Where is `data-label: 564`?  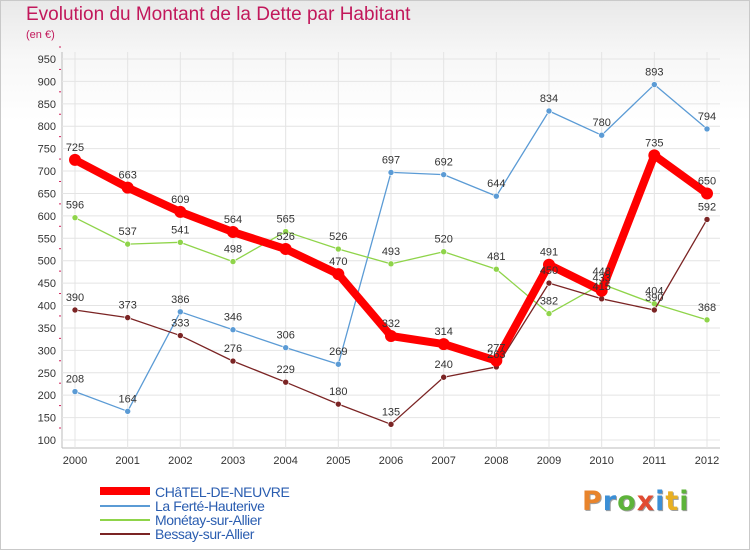
data-label: 564 is located at coordinates (233, 220).